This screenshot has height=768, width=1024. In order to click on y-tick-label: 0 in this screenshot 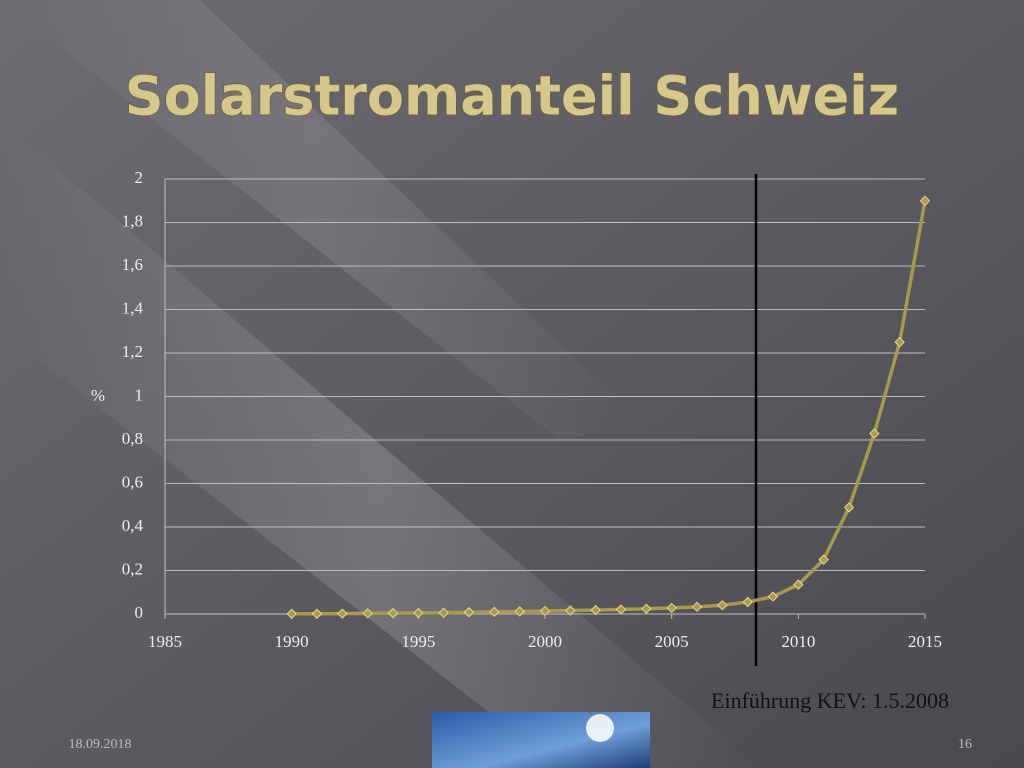, I will do `click(139, 612)`.